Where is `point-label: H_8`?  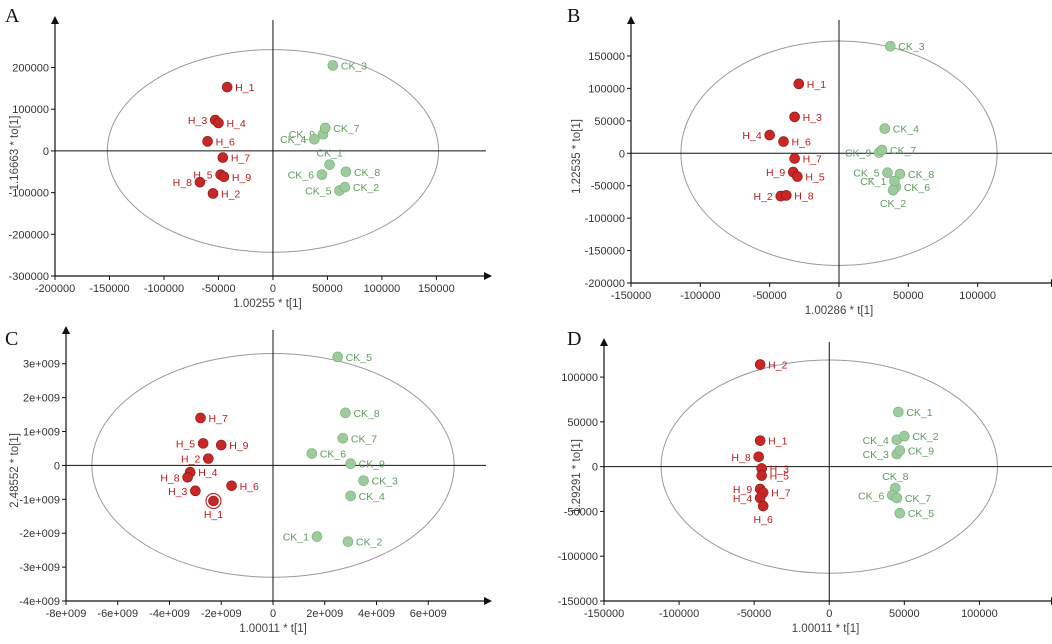
point-label: H_8 is located at coordinates (803, 196).